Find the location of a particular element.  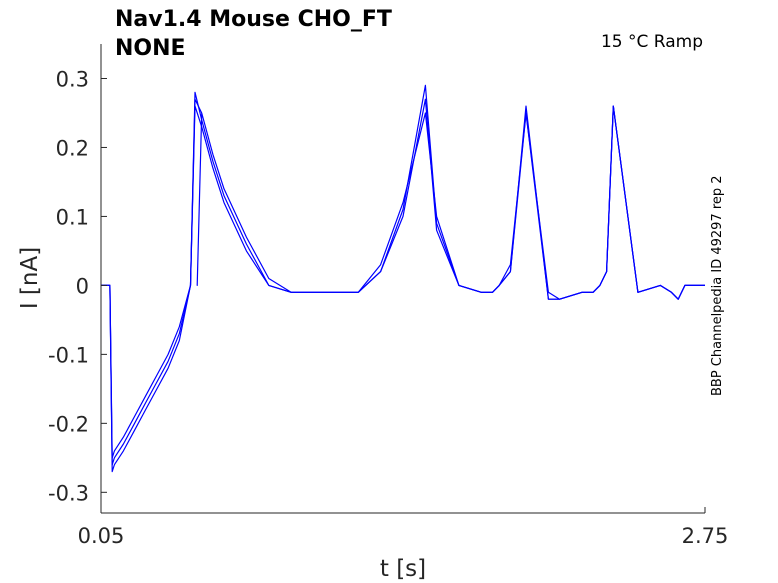

y-tick-label: 0.2 is located at coordinates (72, 148).